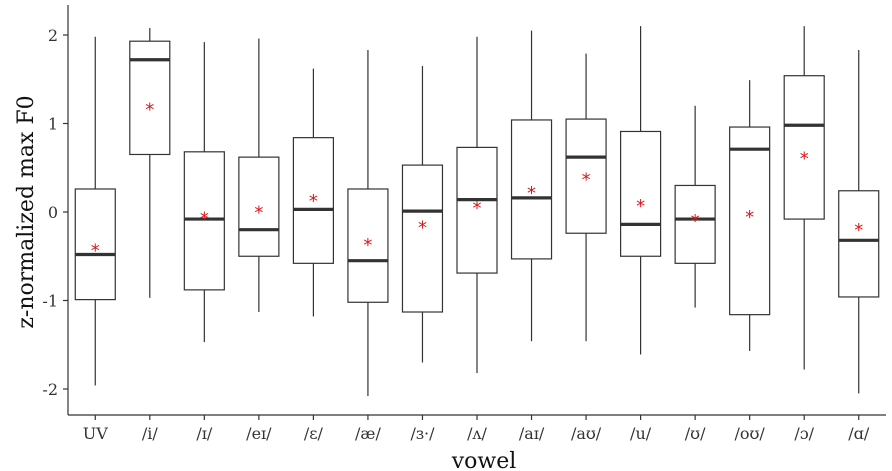 The width and height of the screenshot is (892, 471). I want to click on x-tick-label: /ɛ/, so click(314, 433).